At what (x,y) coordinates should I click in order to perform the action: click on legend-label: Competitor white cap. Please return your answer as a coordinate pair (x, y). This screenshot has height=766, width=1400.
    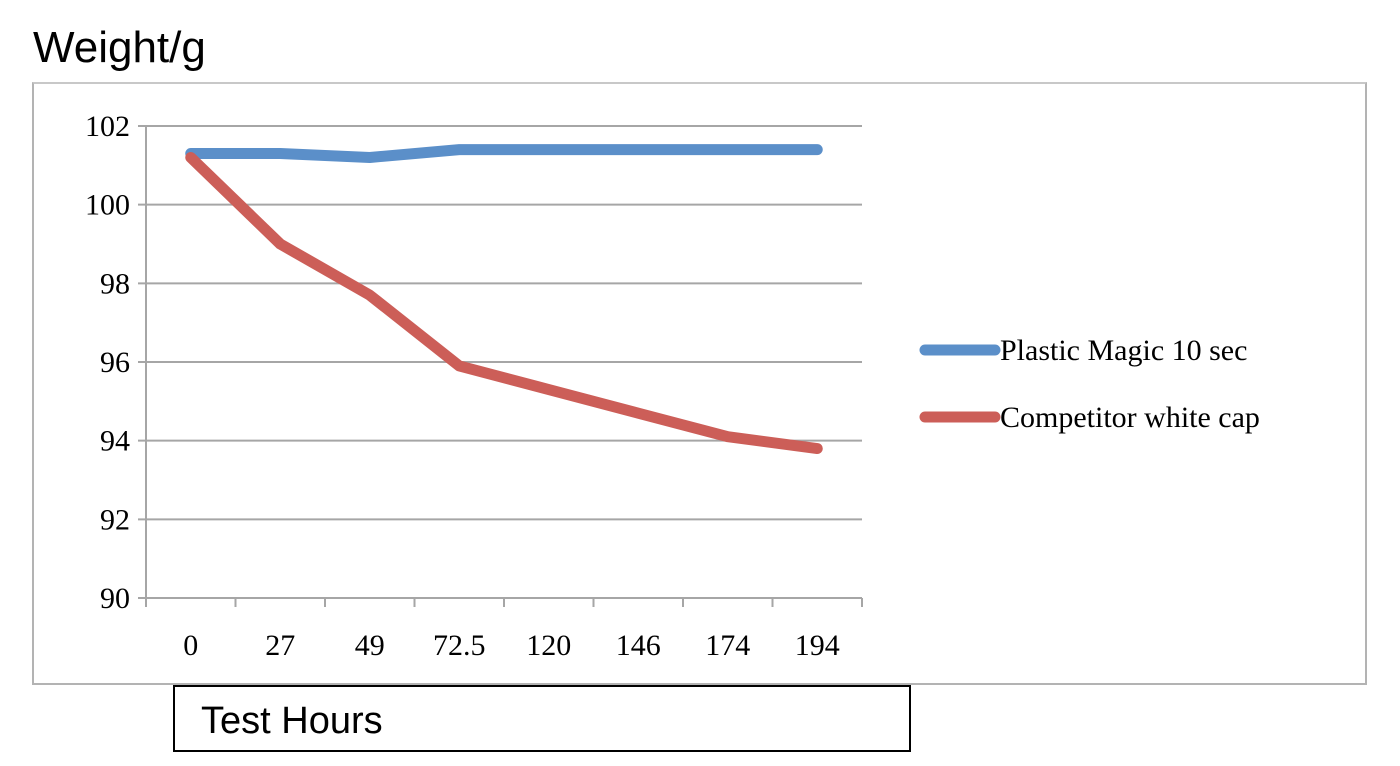
    Looking at the image, I should click on (1130, 417).